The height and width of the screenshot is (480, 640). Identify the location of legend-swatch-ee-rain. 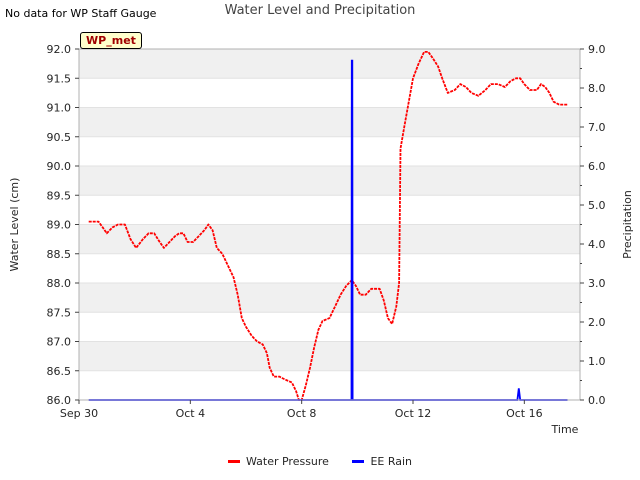
(358, 461).